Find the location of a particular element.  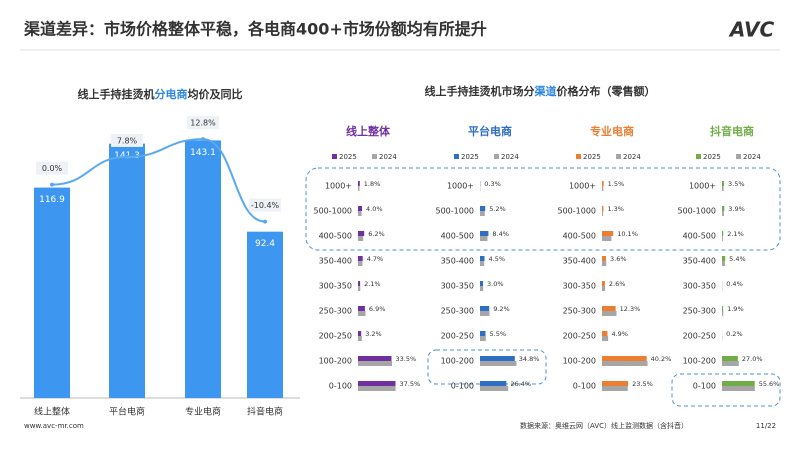

value-label: 1.9% is located at coordinates (735, 309).